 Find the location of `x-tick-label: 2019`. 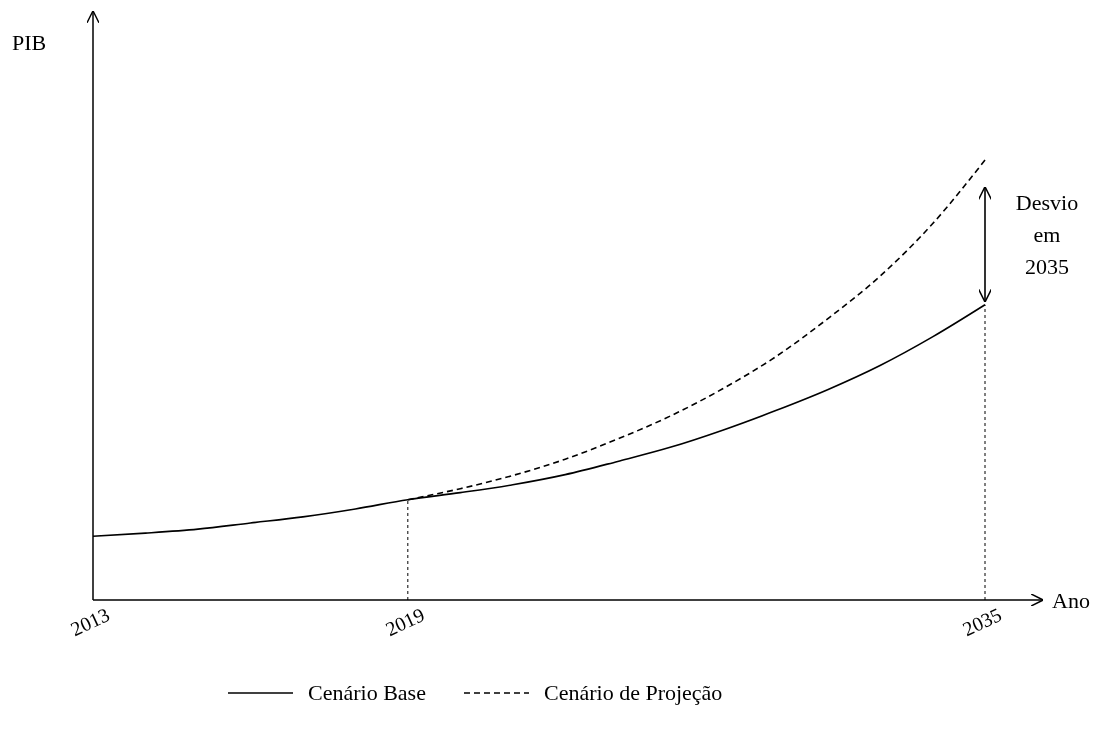

x-tick-label: 2019 is located at coordinates (405, 622).